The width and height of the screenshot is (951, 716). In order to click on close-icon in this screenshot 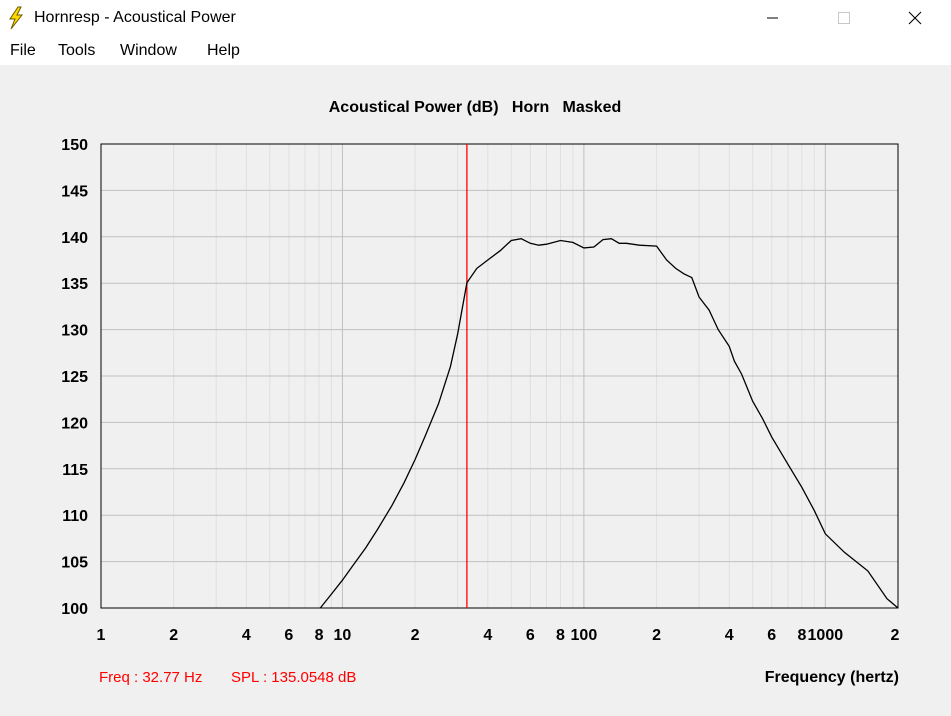, I will do `click(915, 18)`.